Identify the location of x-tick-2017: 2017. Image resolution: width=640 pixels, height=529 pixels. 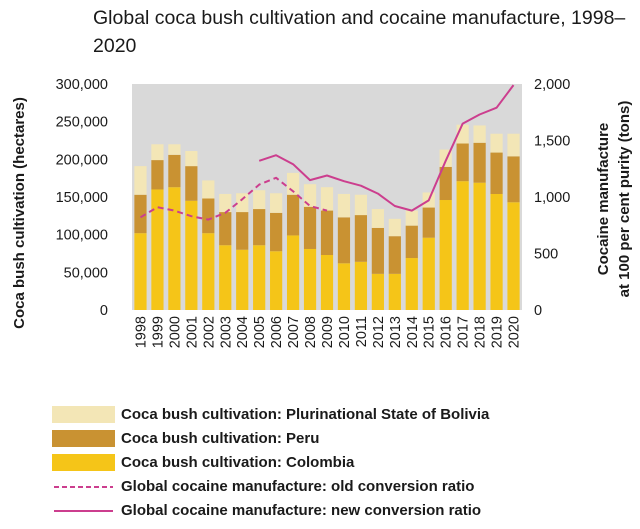
(464, 332).